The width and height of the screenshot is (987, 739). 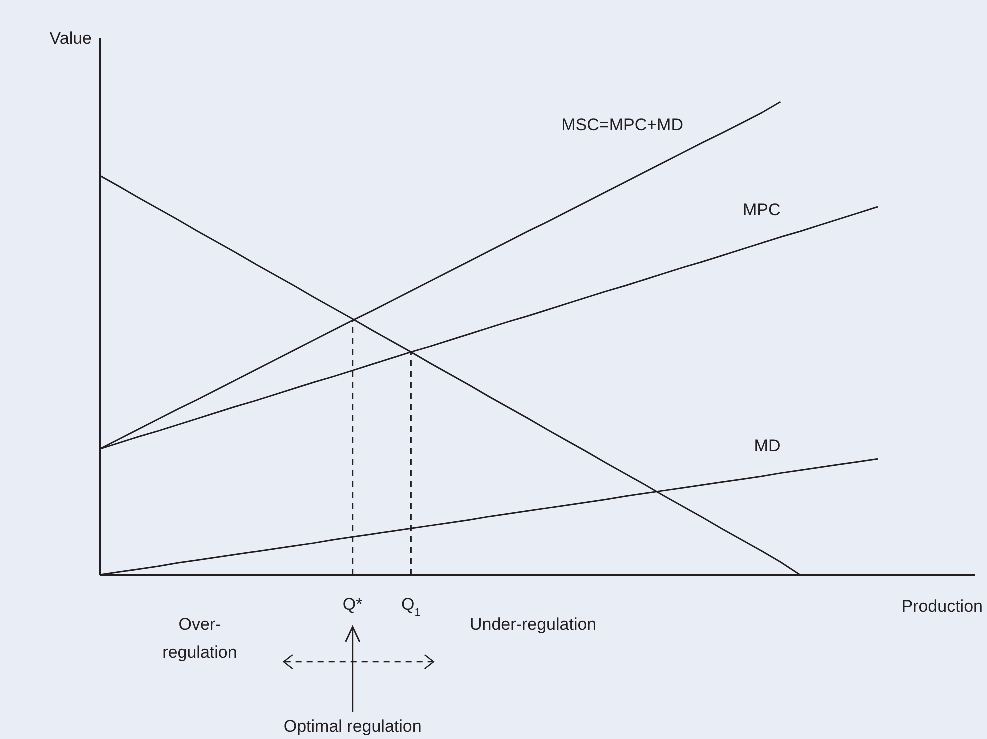 What do you see at coordinates (71, 38) in the screenshot?
I see `y-axis-title: Value` at bounding box center [71, 38].